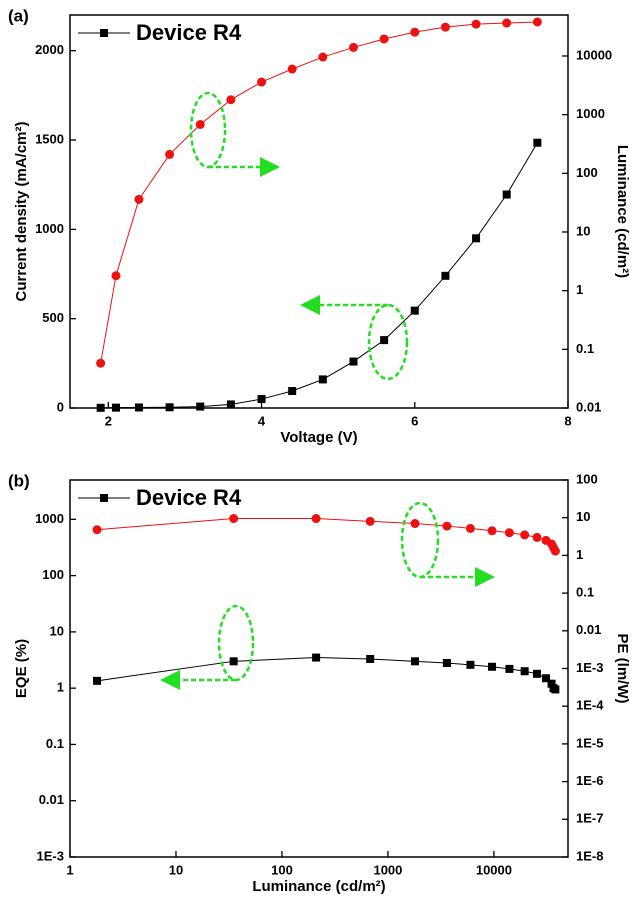 The height and width of the screenshot is (898, 634). What do you see at coordinates (55, 743) in the screenshot?
I see `y-tick-label: 0.1` at bounding box center [55, 743].